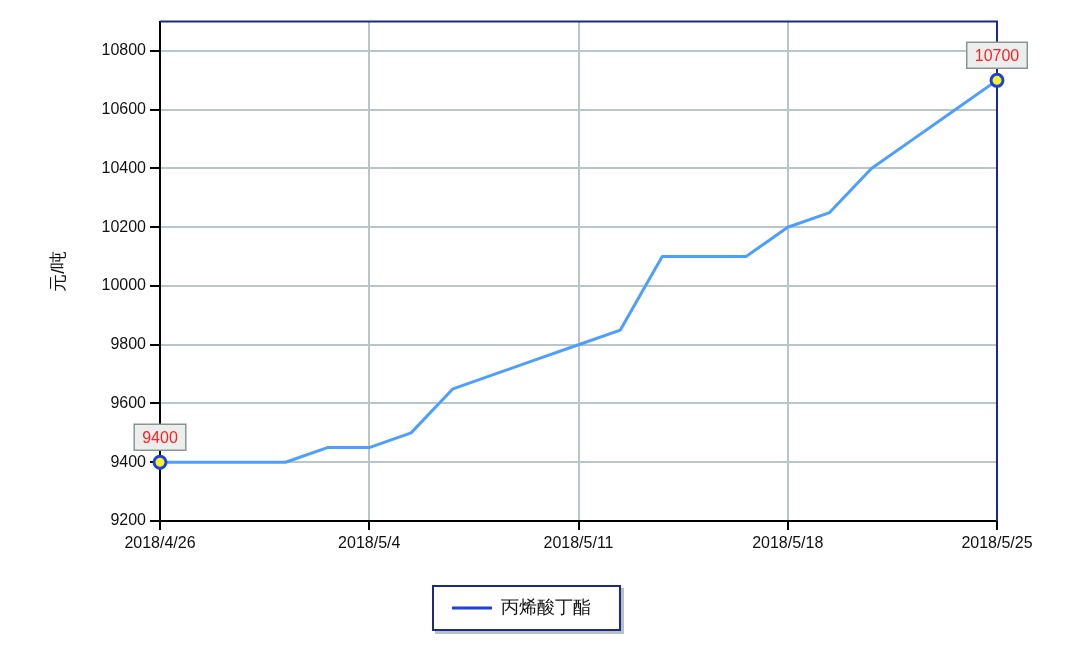 The height and width of the screenshot is (652, 1087). What do you see at coordinates (578, 543) in the screenshot?
I see `x-tick-label: 2018/5/11` at bounding box center [578, 543].